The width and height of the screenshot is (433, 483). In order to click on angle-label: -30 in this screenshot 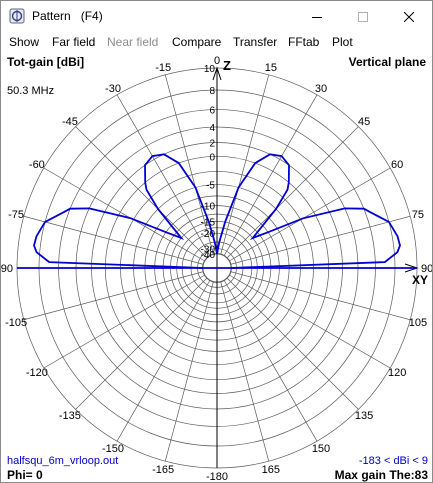, I will do `click(113, 89)`.